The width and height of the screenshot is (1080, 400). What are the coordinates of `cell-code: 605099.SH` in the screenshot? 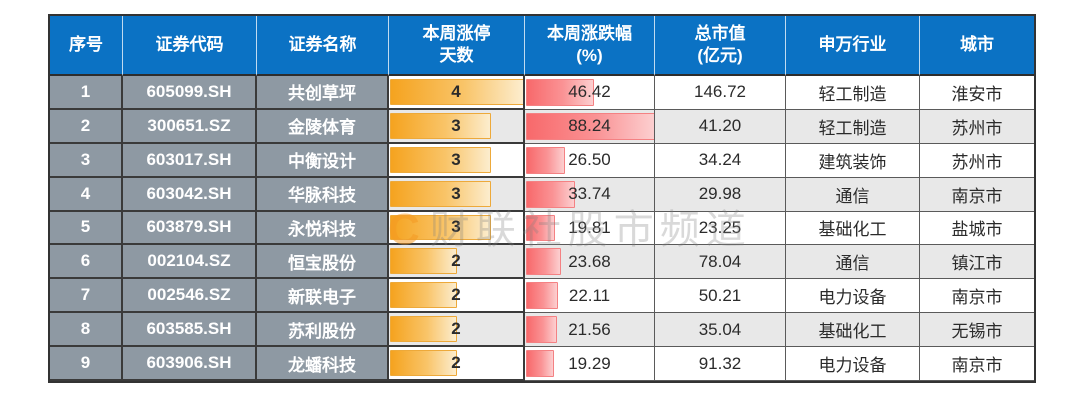 It's located at (190, 93).